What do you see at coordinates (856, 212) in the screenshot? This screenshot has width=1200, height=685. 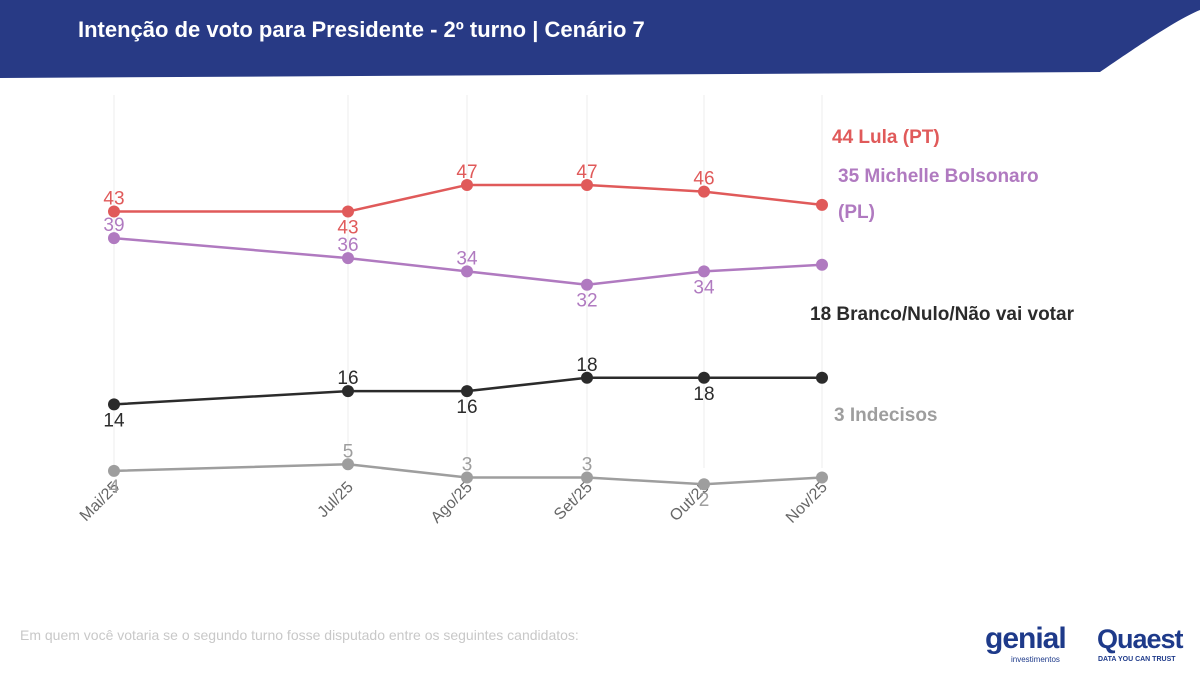 I see `series-end-label: (PL)` at bounding box center [856, 212].